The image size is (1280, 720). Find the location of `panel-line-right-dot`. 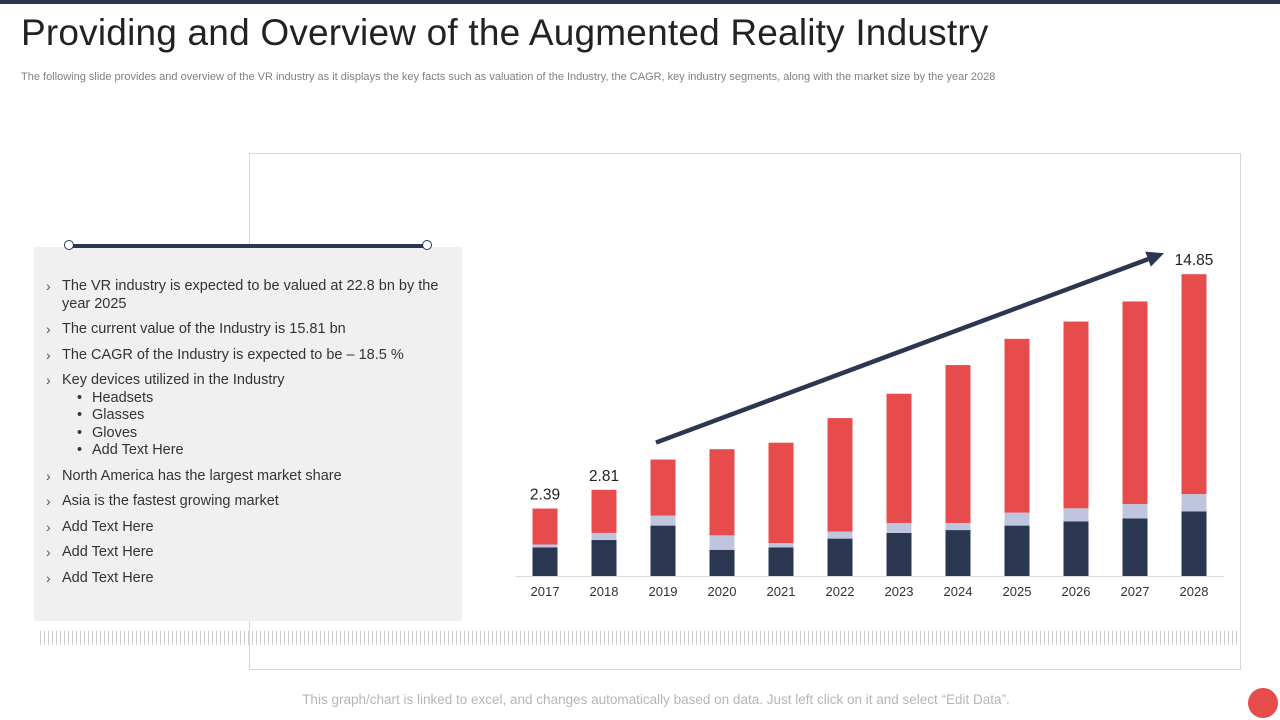

panel-line-right-dot is located at coordinates (427, 245).